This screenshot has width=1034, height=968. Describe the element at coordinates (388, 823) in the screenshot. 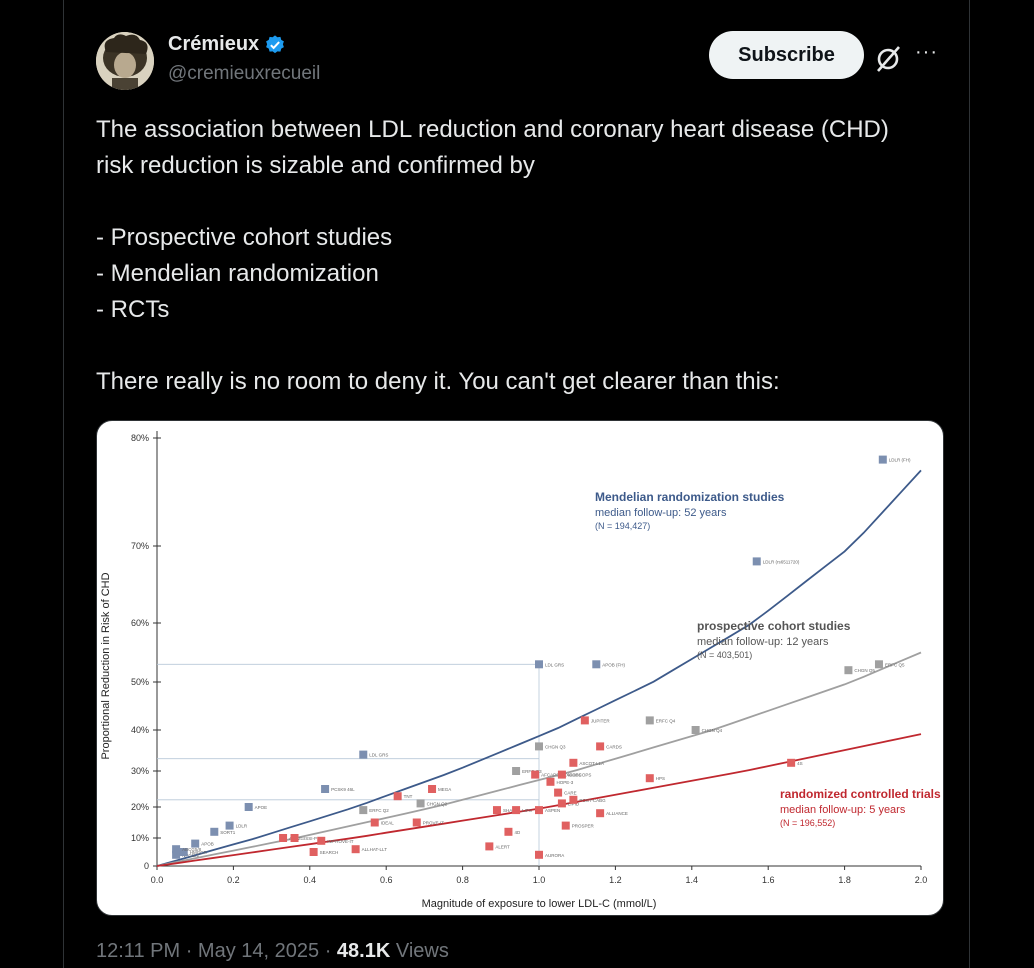

I see `data-point-label: IDEAL` at that location.